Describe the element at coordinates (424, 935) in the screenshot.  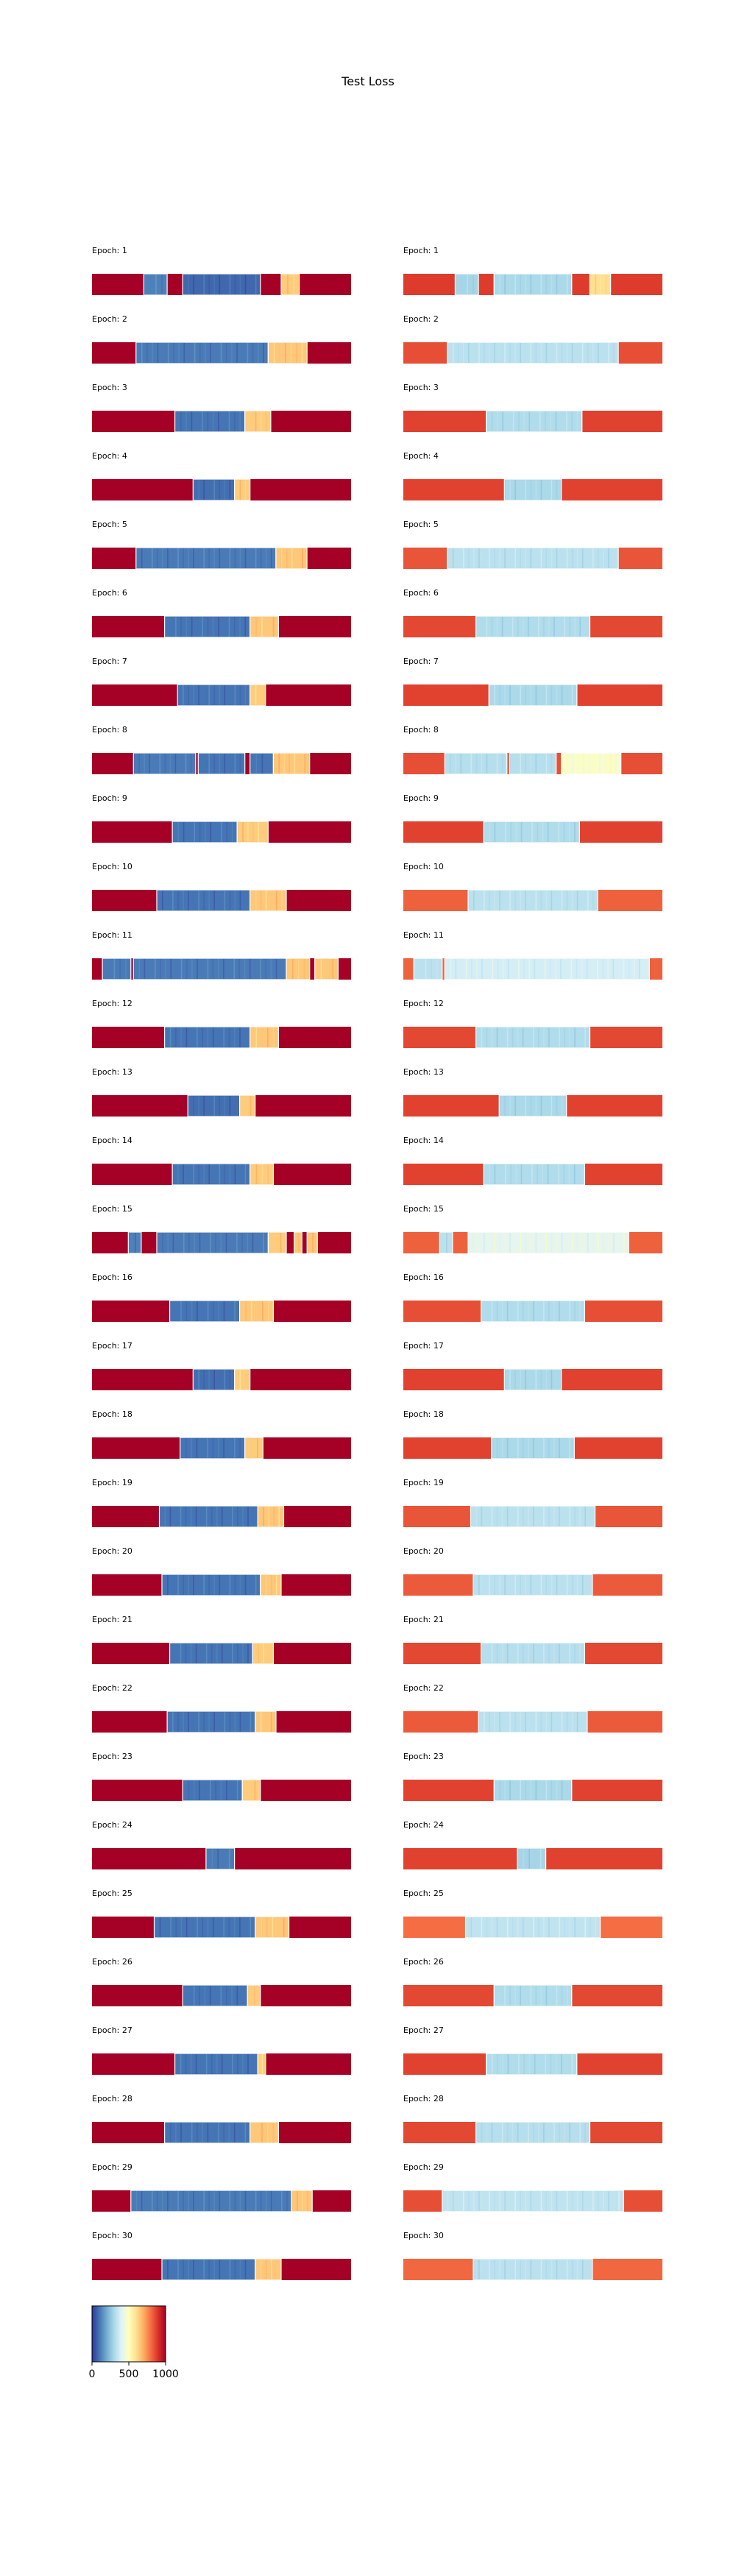
I see `epoch-label: Epoch: 11` at that location.